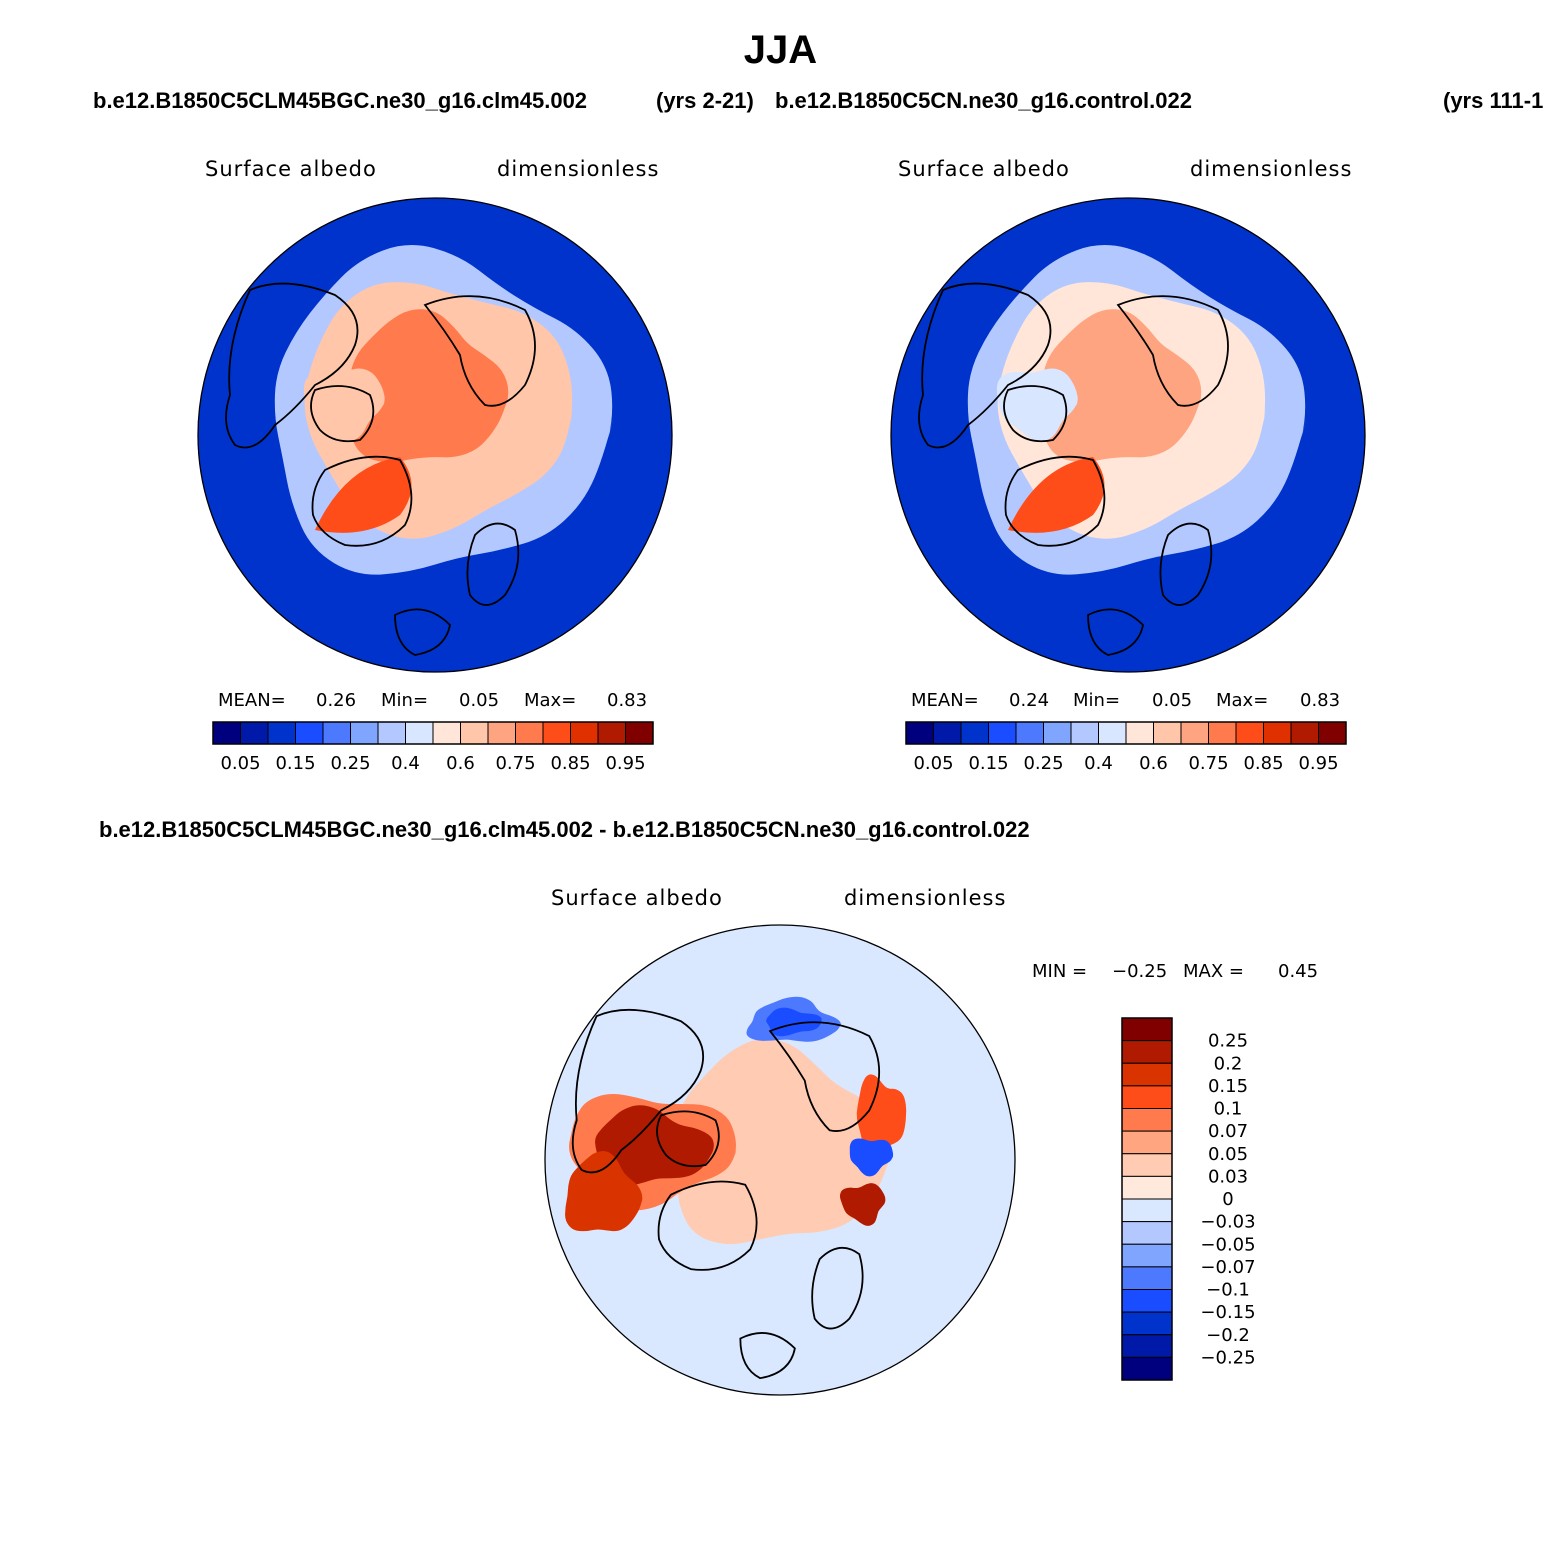  What do you see at coordinates (794, 1022) in the screenshot?
I see `east-siberian-sea-field` at bounding box center [794, 1022].